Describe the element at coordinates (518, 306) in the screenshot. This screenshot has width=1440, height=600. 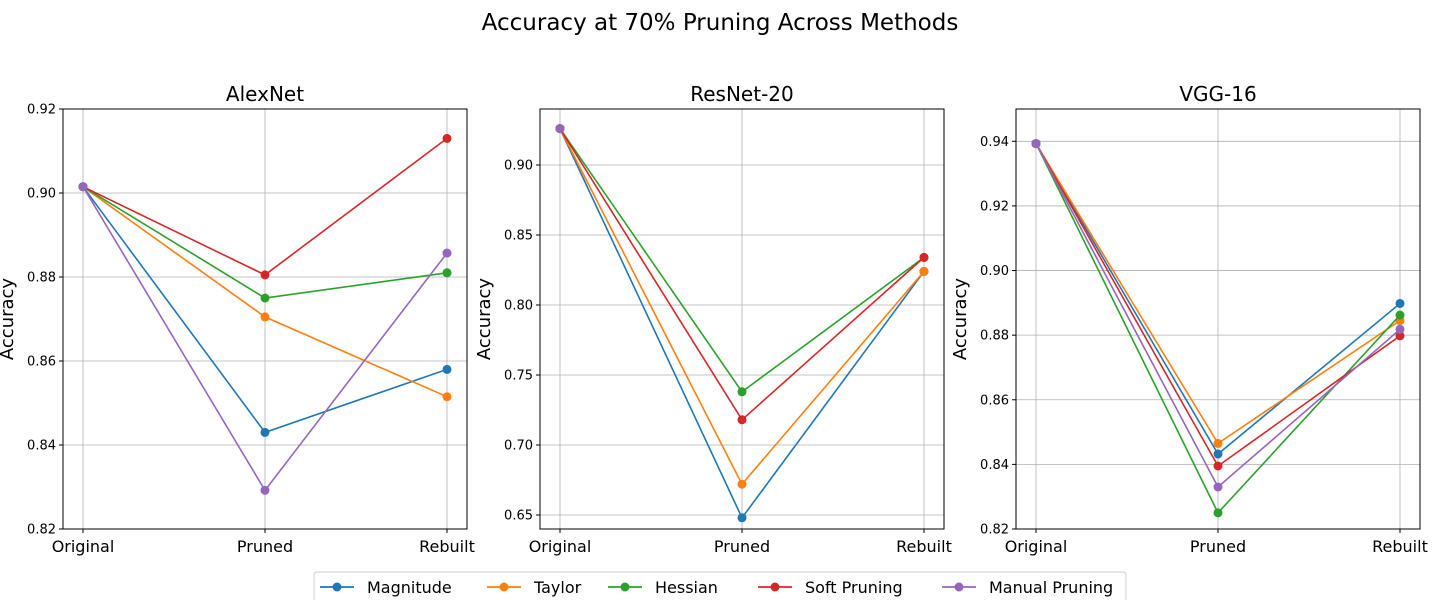
I see `y-tick-label: 0.80` at that location.